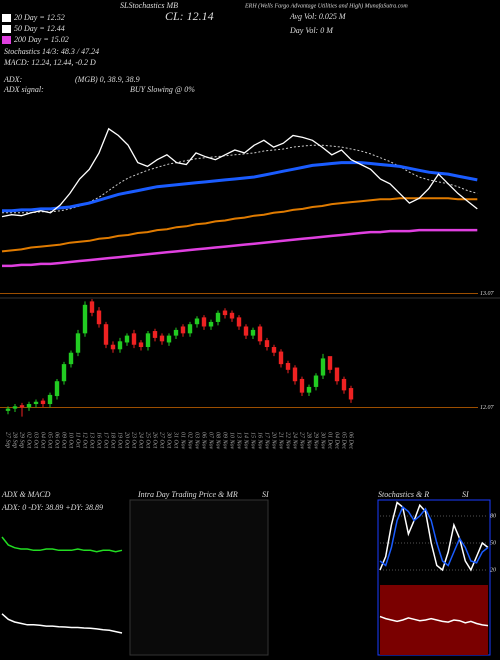 Image resolution: width=500 pixels, height=660 pixels. What do you see at coordinates (71, 440) in the screenshot?
I see `x-tick-label: 10 Oct` at bounding box center [71, 440].